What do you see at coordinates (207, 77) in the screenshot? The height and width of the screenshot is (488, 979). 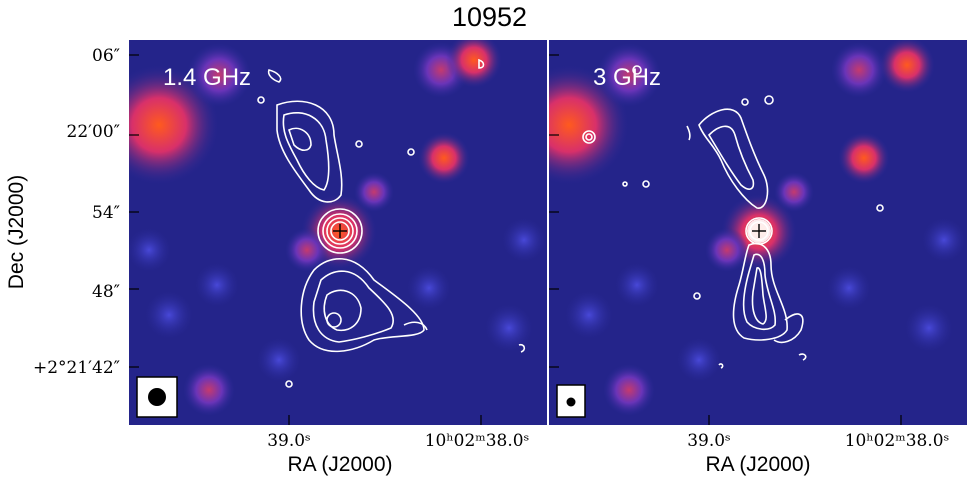 I see `panel-label: 1.4 GHz` at bounding box center [207, 77].